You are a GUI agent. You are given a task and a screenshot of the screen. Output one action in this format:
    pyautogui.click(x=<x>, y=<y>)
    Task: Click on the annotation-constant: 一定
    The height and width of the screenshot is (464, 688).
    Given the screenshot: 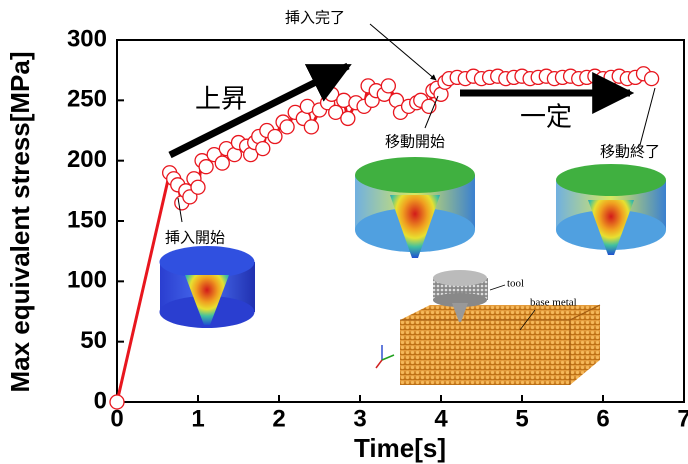 What is the action you would take?
    pyautogui.click(x=546, y=118)
    